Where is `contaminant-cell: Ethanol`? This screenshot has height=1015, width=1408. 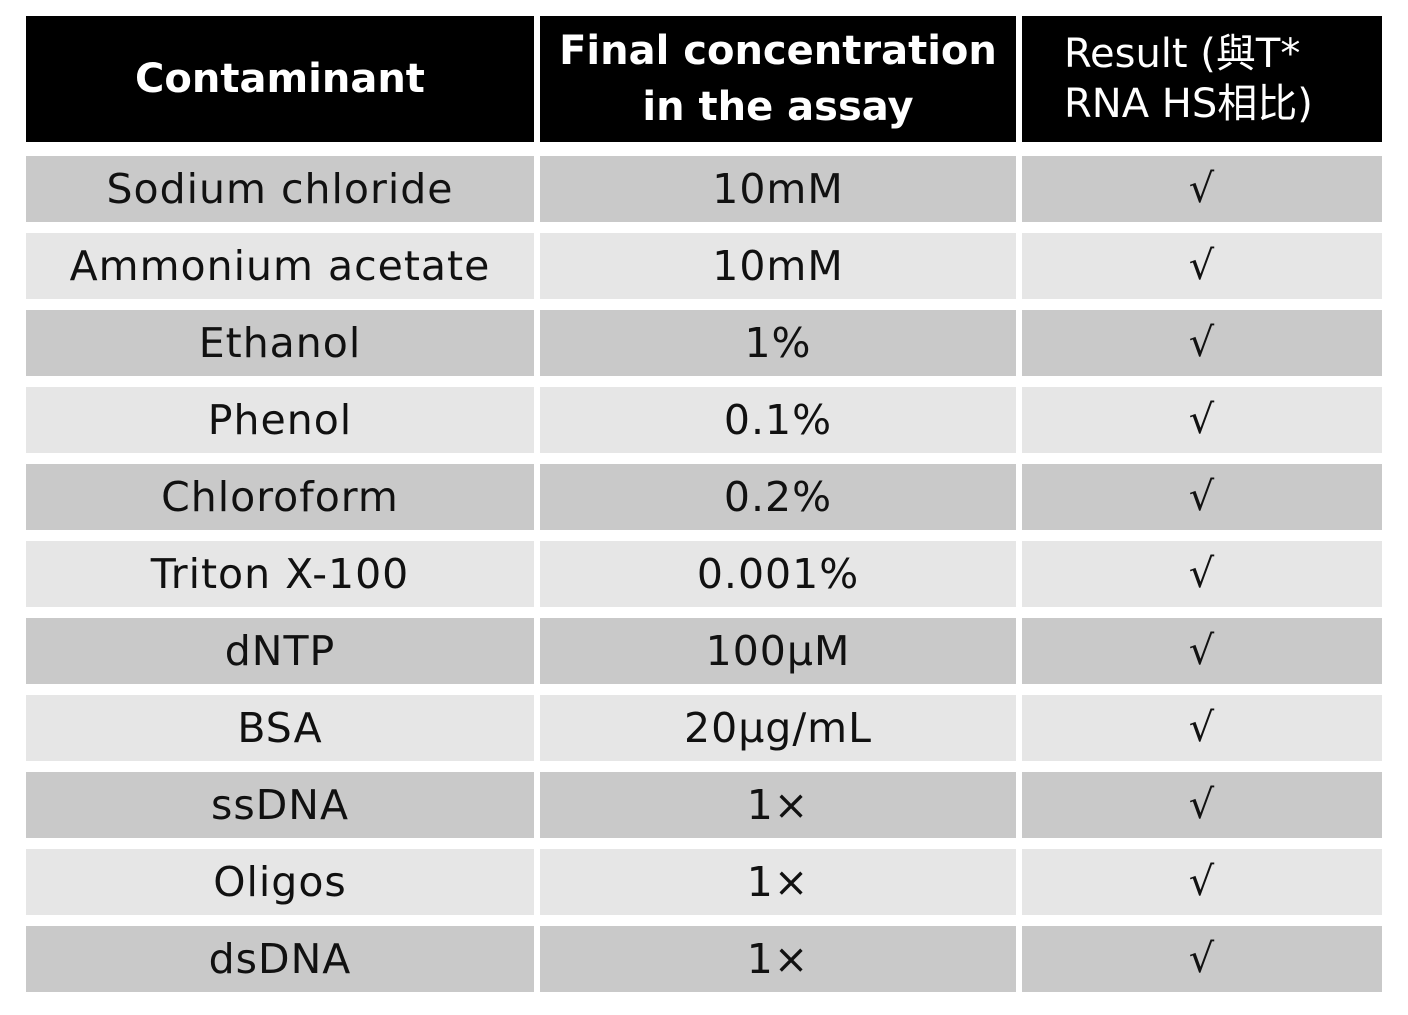
contaminant-cell: Ethanol is located at coordinates (280, 343).